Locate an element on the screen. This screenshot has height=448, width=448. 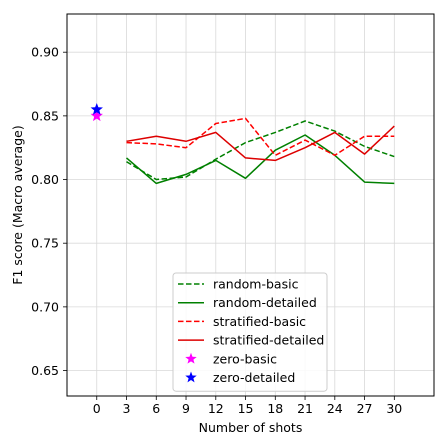
legend-label-zero-basic: zero-basic is located at coordinates (245, 358).